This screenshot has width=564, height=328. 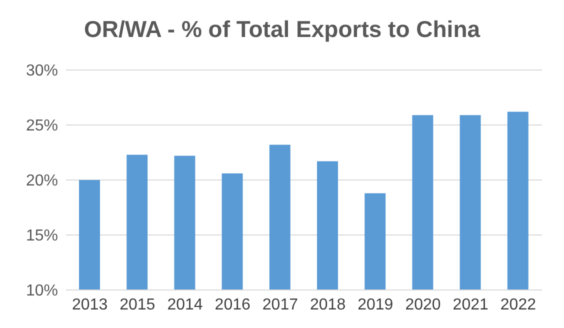 I want to click on x-tick-label: 2020, so click(x=423, y=305).